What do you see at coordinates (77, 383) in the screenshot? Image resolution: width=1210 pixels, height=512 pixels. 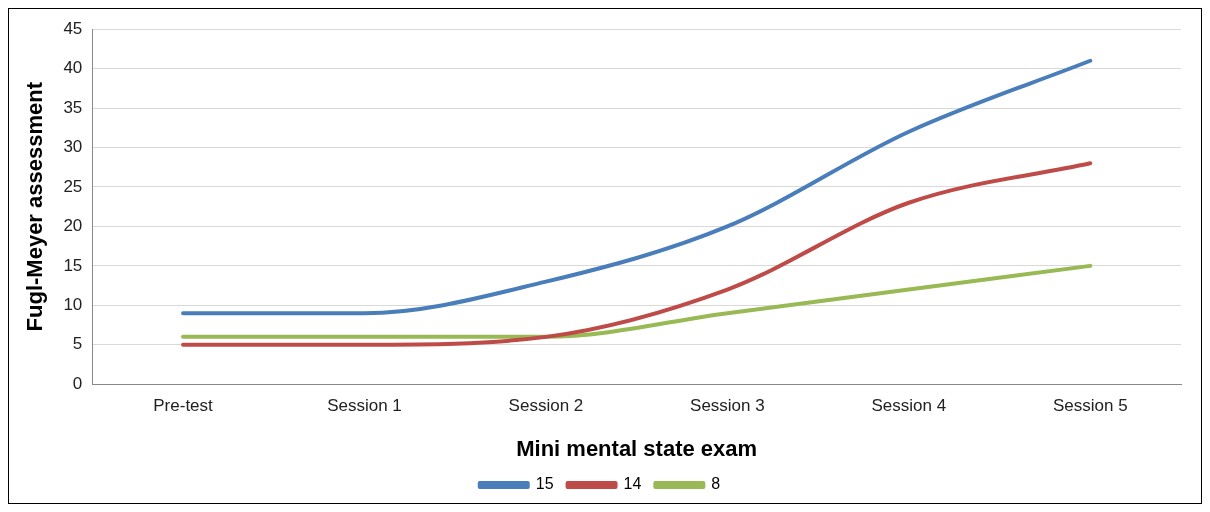 I see `y-tick-label: 0` at bounding box center [77, 383].